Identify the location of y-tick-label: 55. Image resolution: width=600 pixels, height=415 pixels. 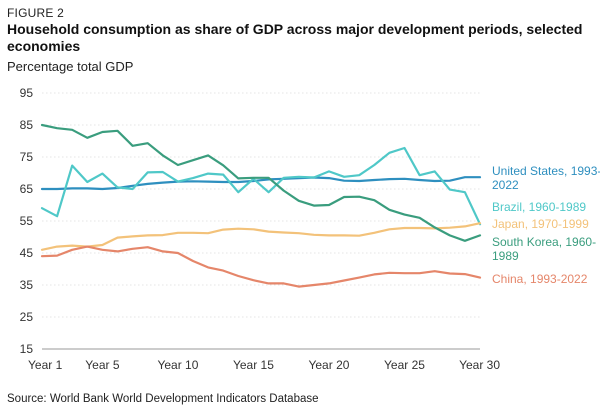
(27, 221).